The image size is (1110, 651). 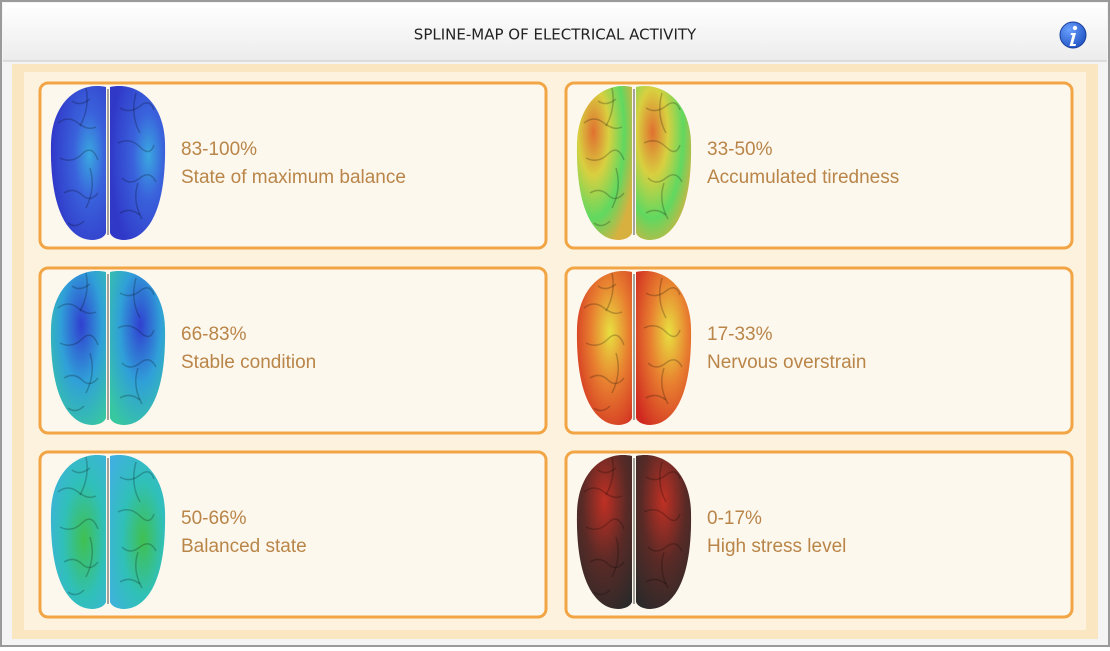 I want to click on card-label: State of maximum balance, so click(x=293, y=177).